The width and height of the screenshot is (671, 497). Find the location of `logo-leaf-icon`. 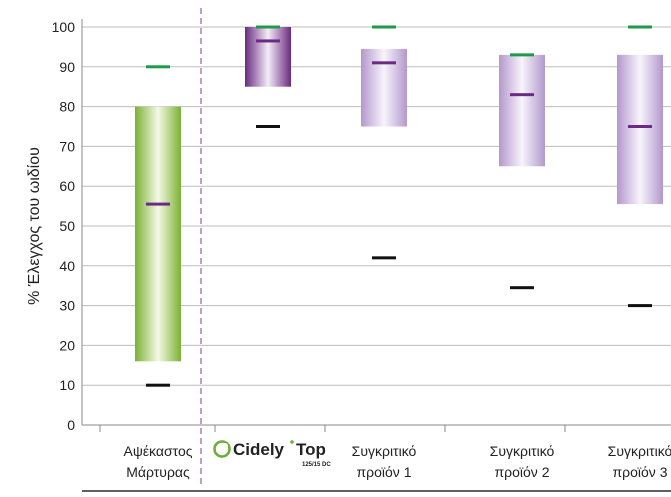

logo-leaf-icon is located at coordinates (222, 449).